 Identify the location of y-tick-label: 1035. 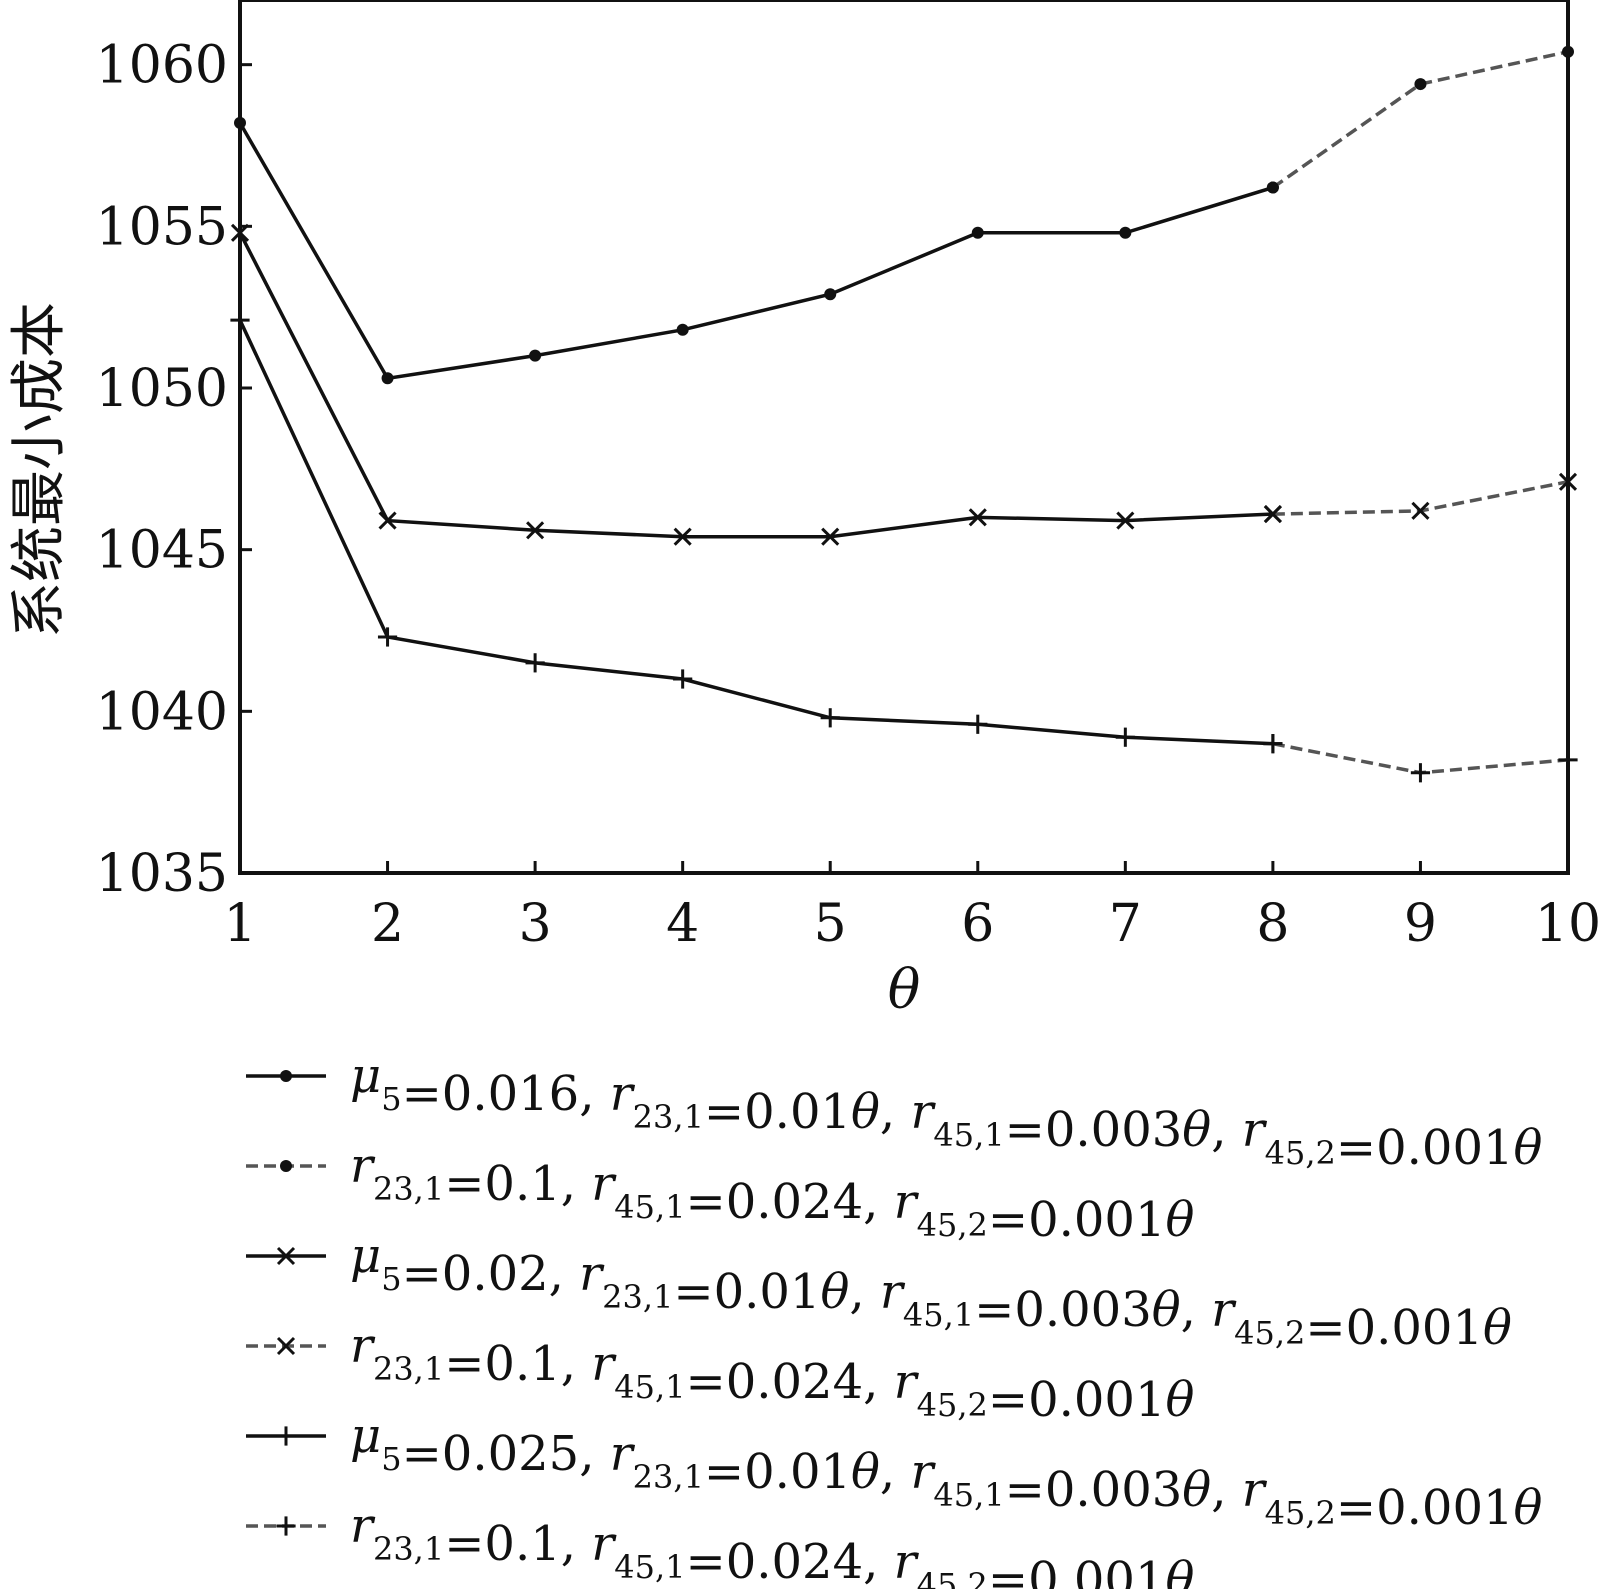
(162, 874).